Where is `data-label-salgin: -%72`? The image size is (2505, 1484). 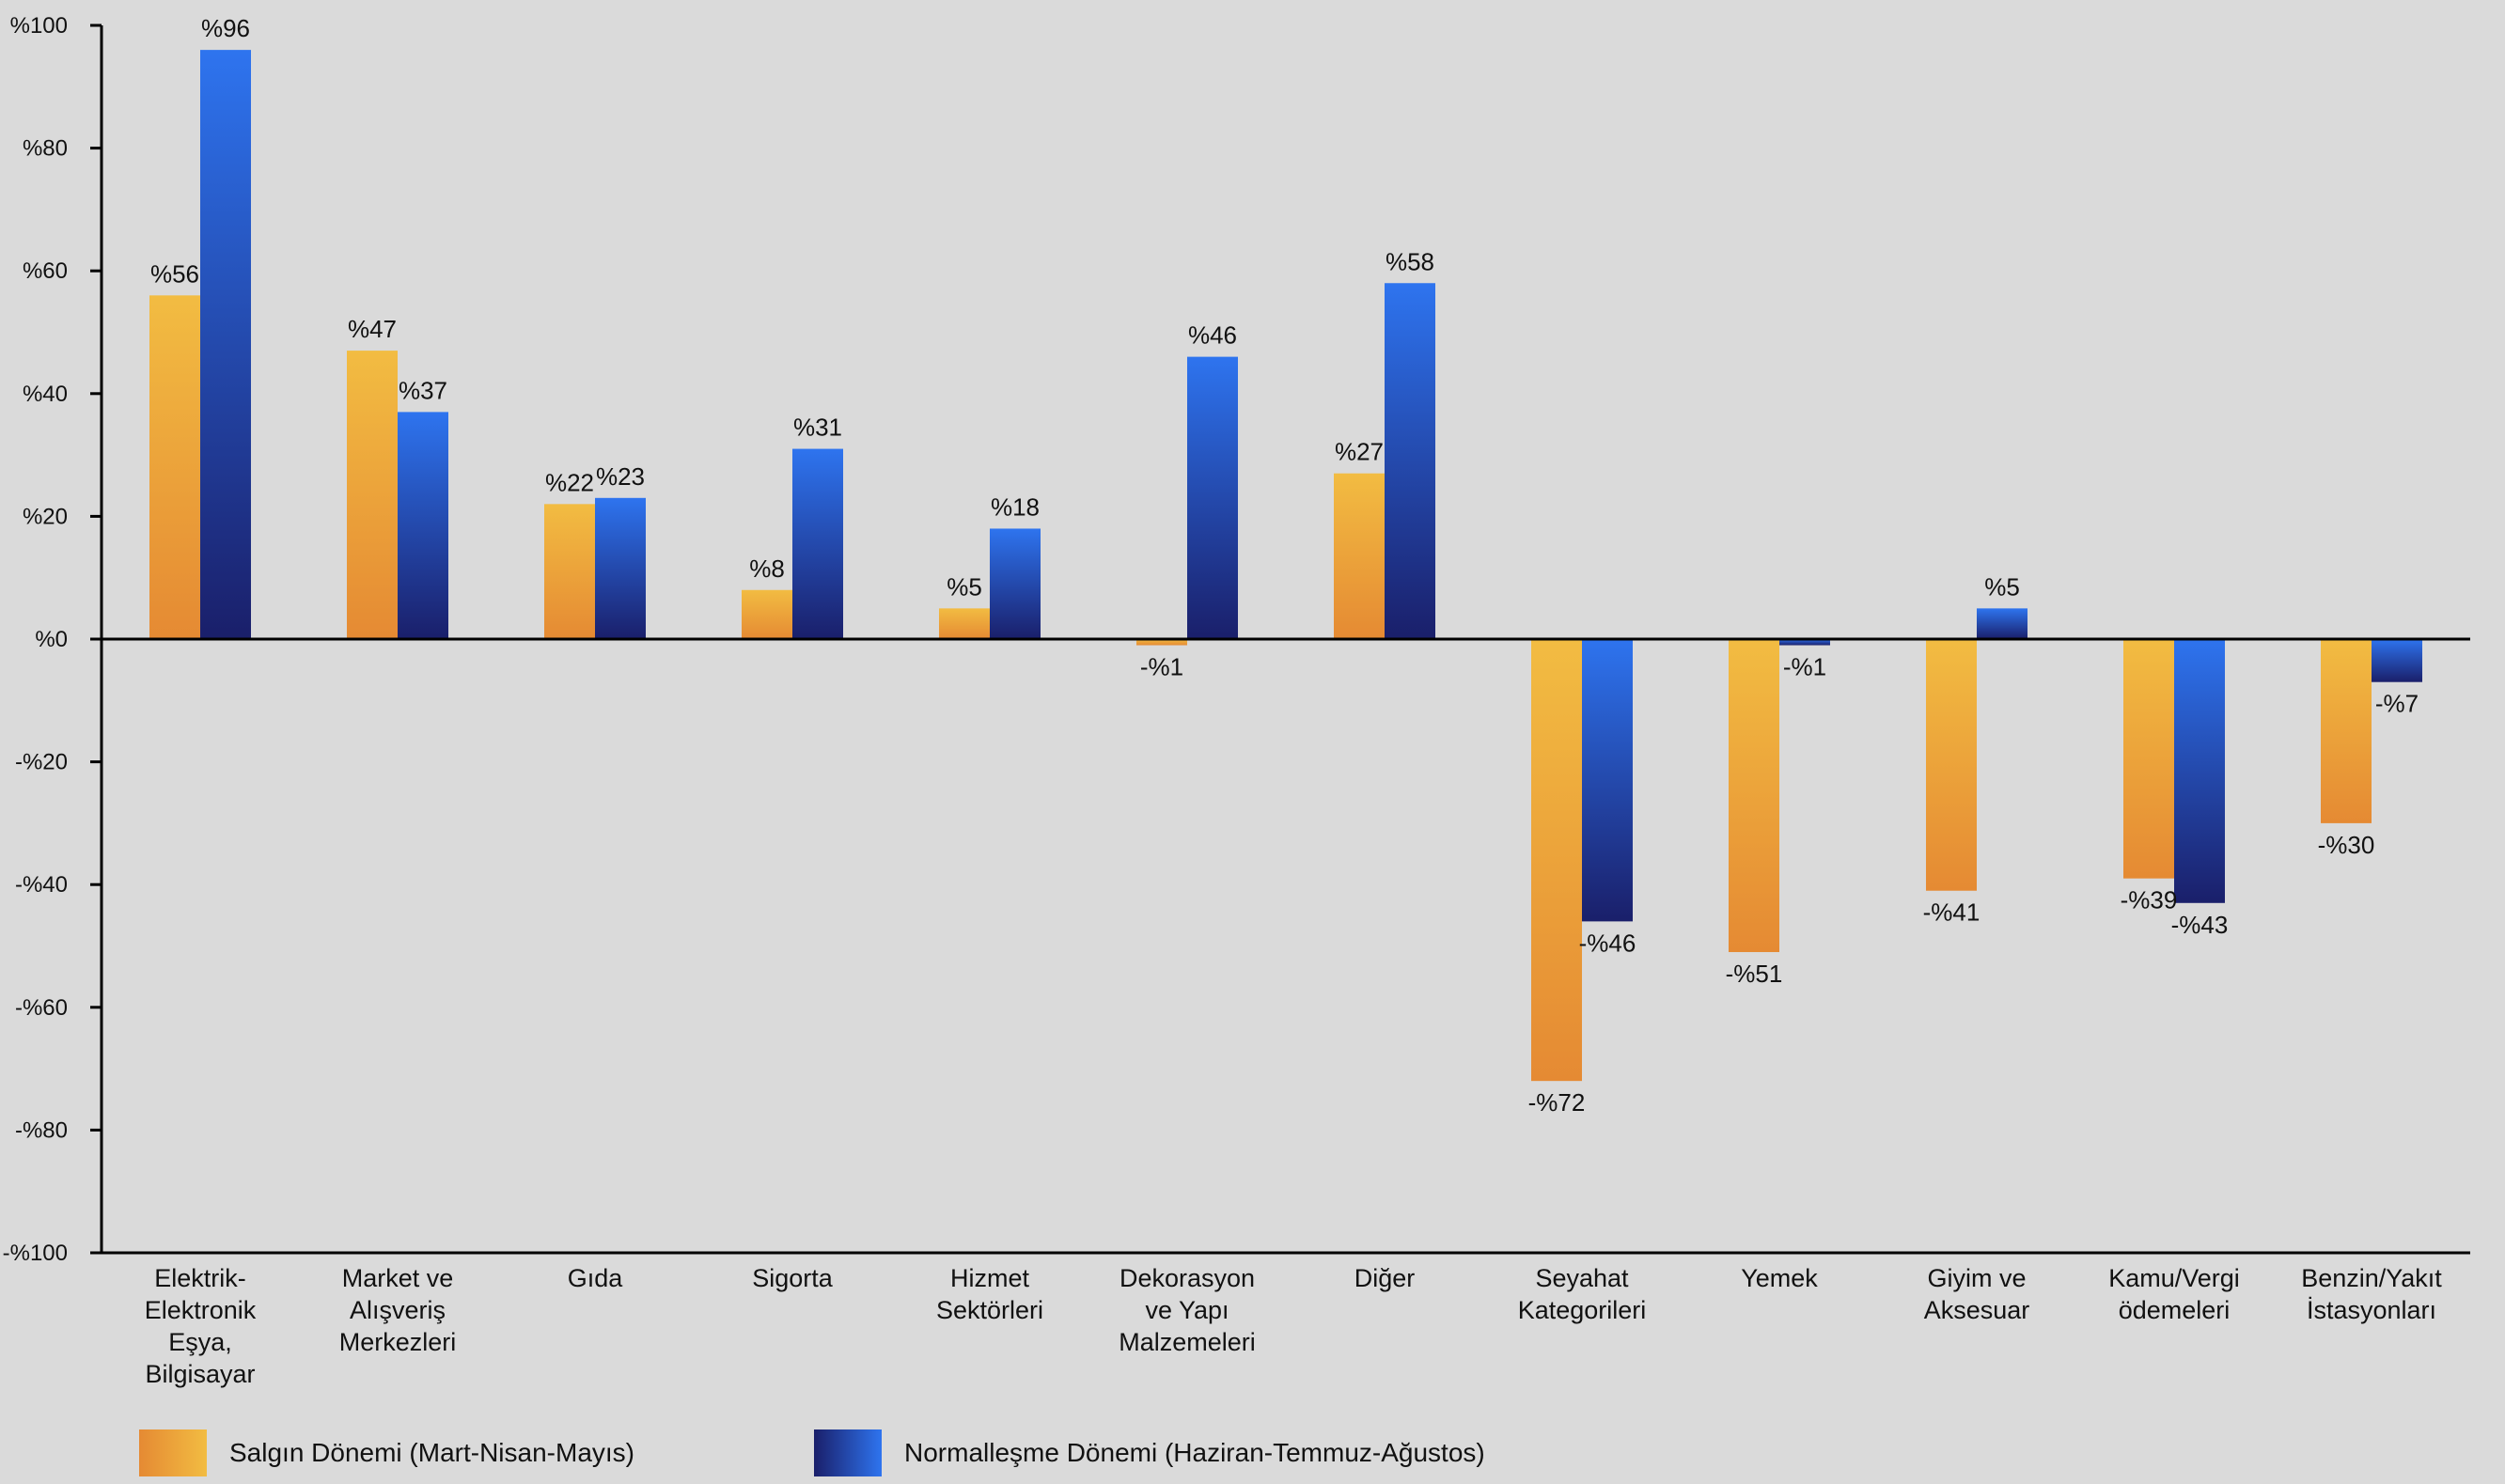
data-label-salgin: -%72 is located at coordinates (1557, 1102).